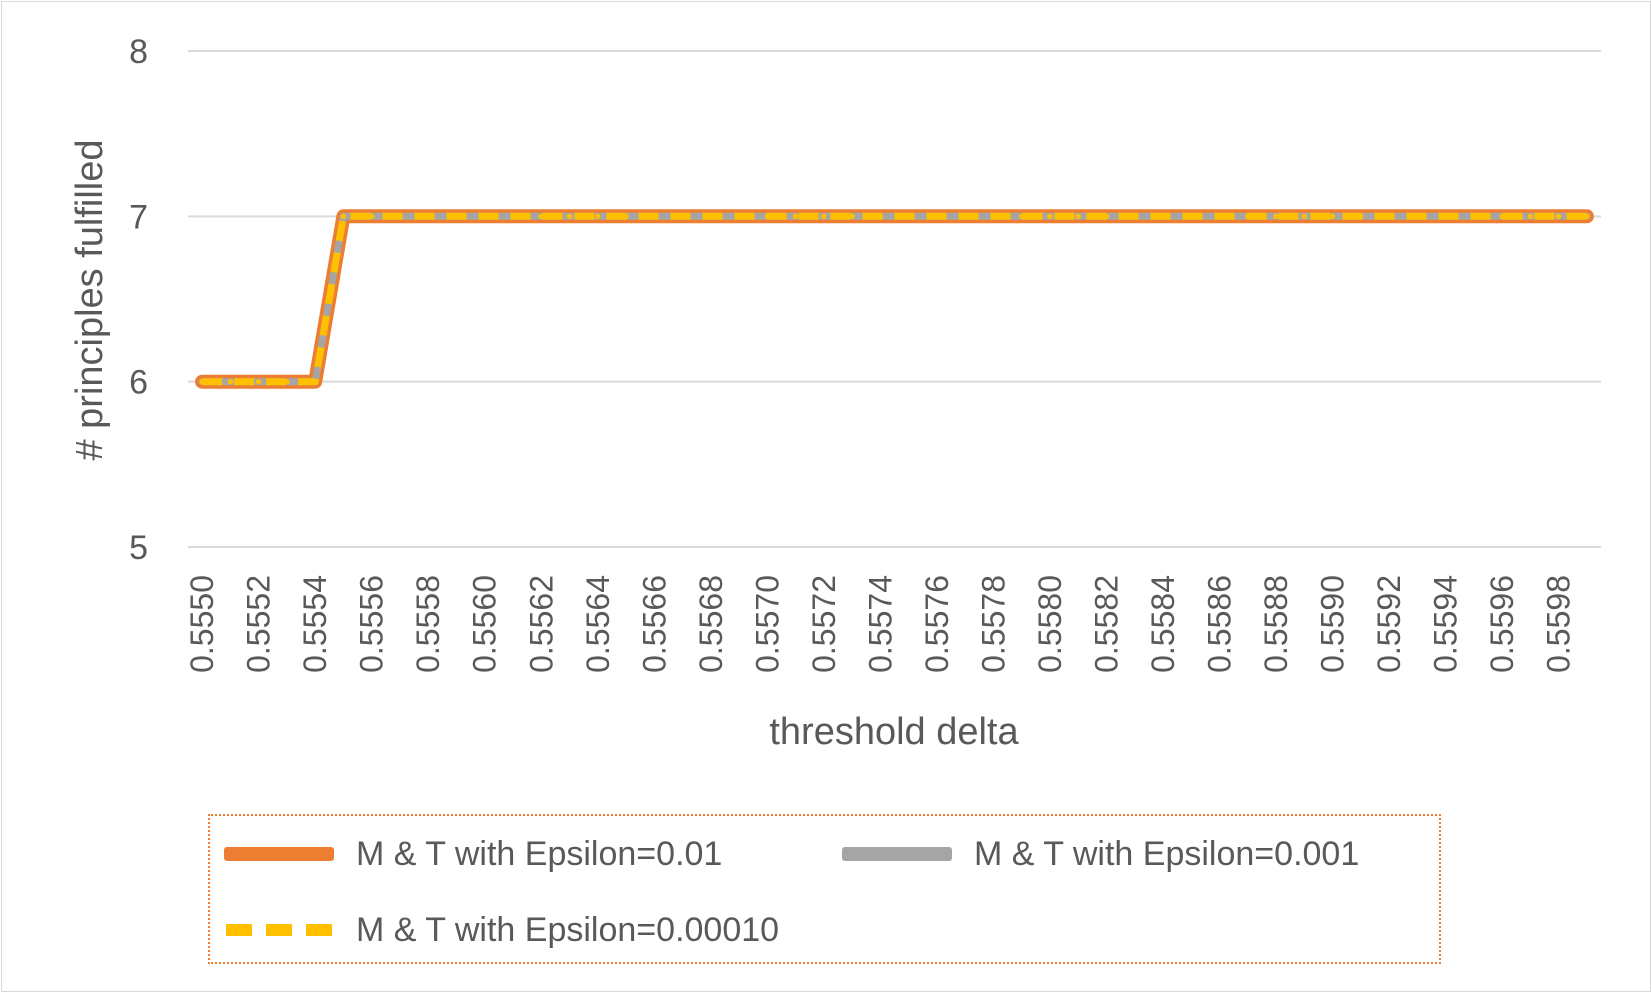 The image size is (1652, 993). What do you see at coordinates (138, 383) in the screenshot?
I see `y-tick-label: 6` at bounding box center [138, 383].